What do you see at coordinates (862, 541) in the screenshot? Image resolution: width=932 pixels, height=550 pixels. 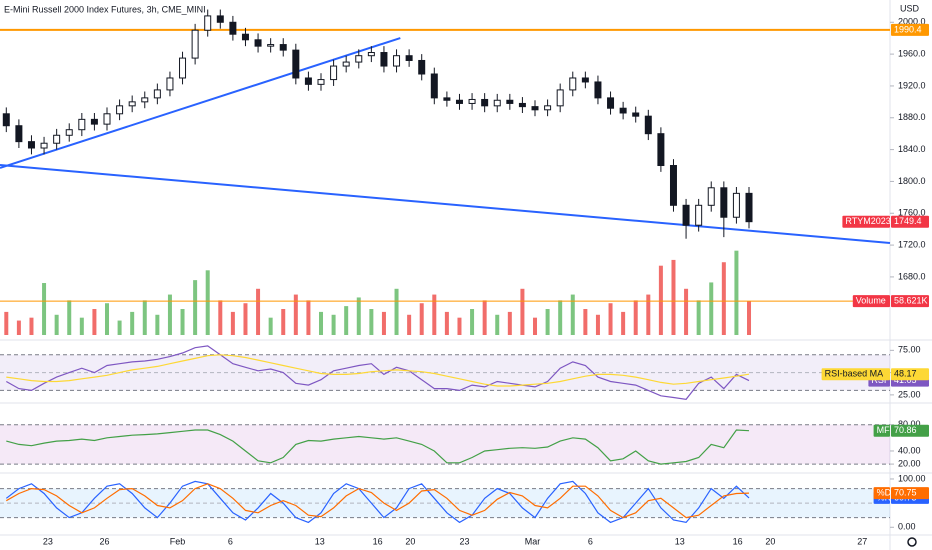 I see `x-tick-label: 27` at bounding box center [862, 541].